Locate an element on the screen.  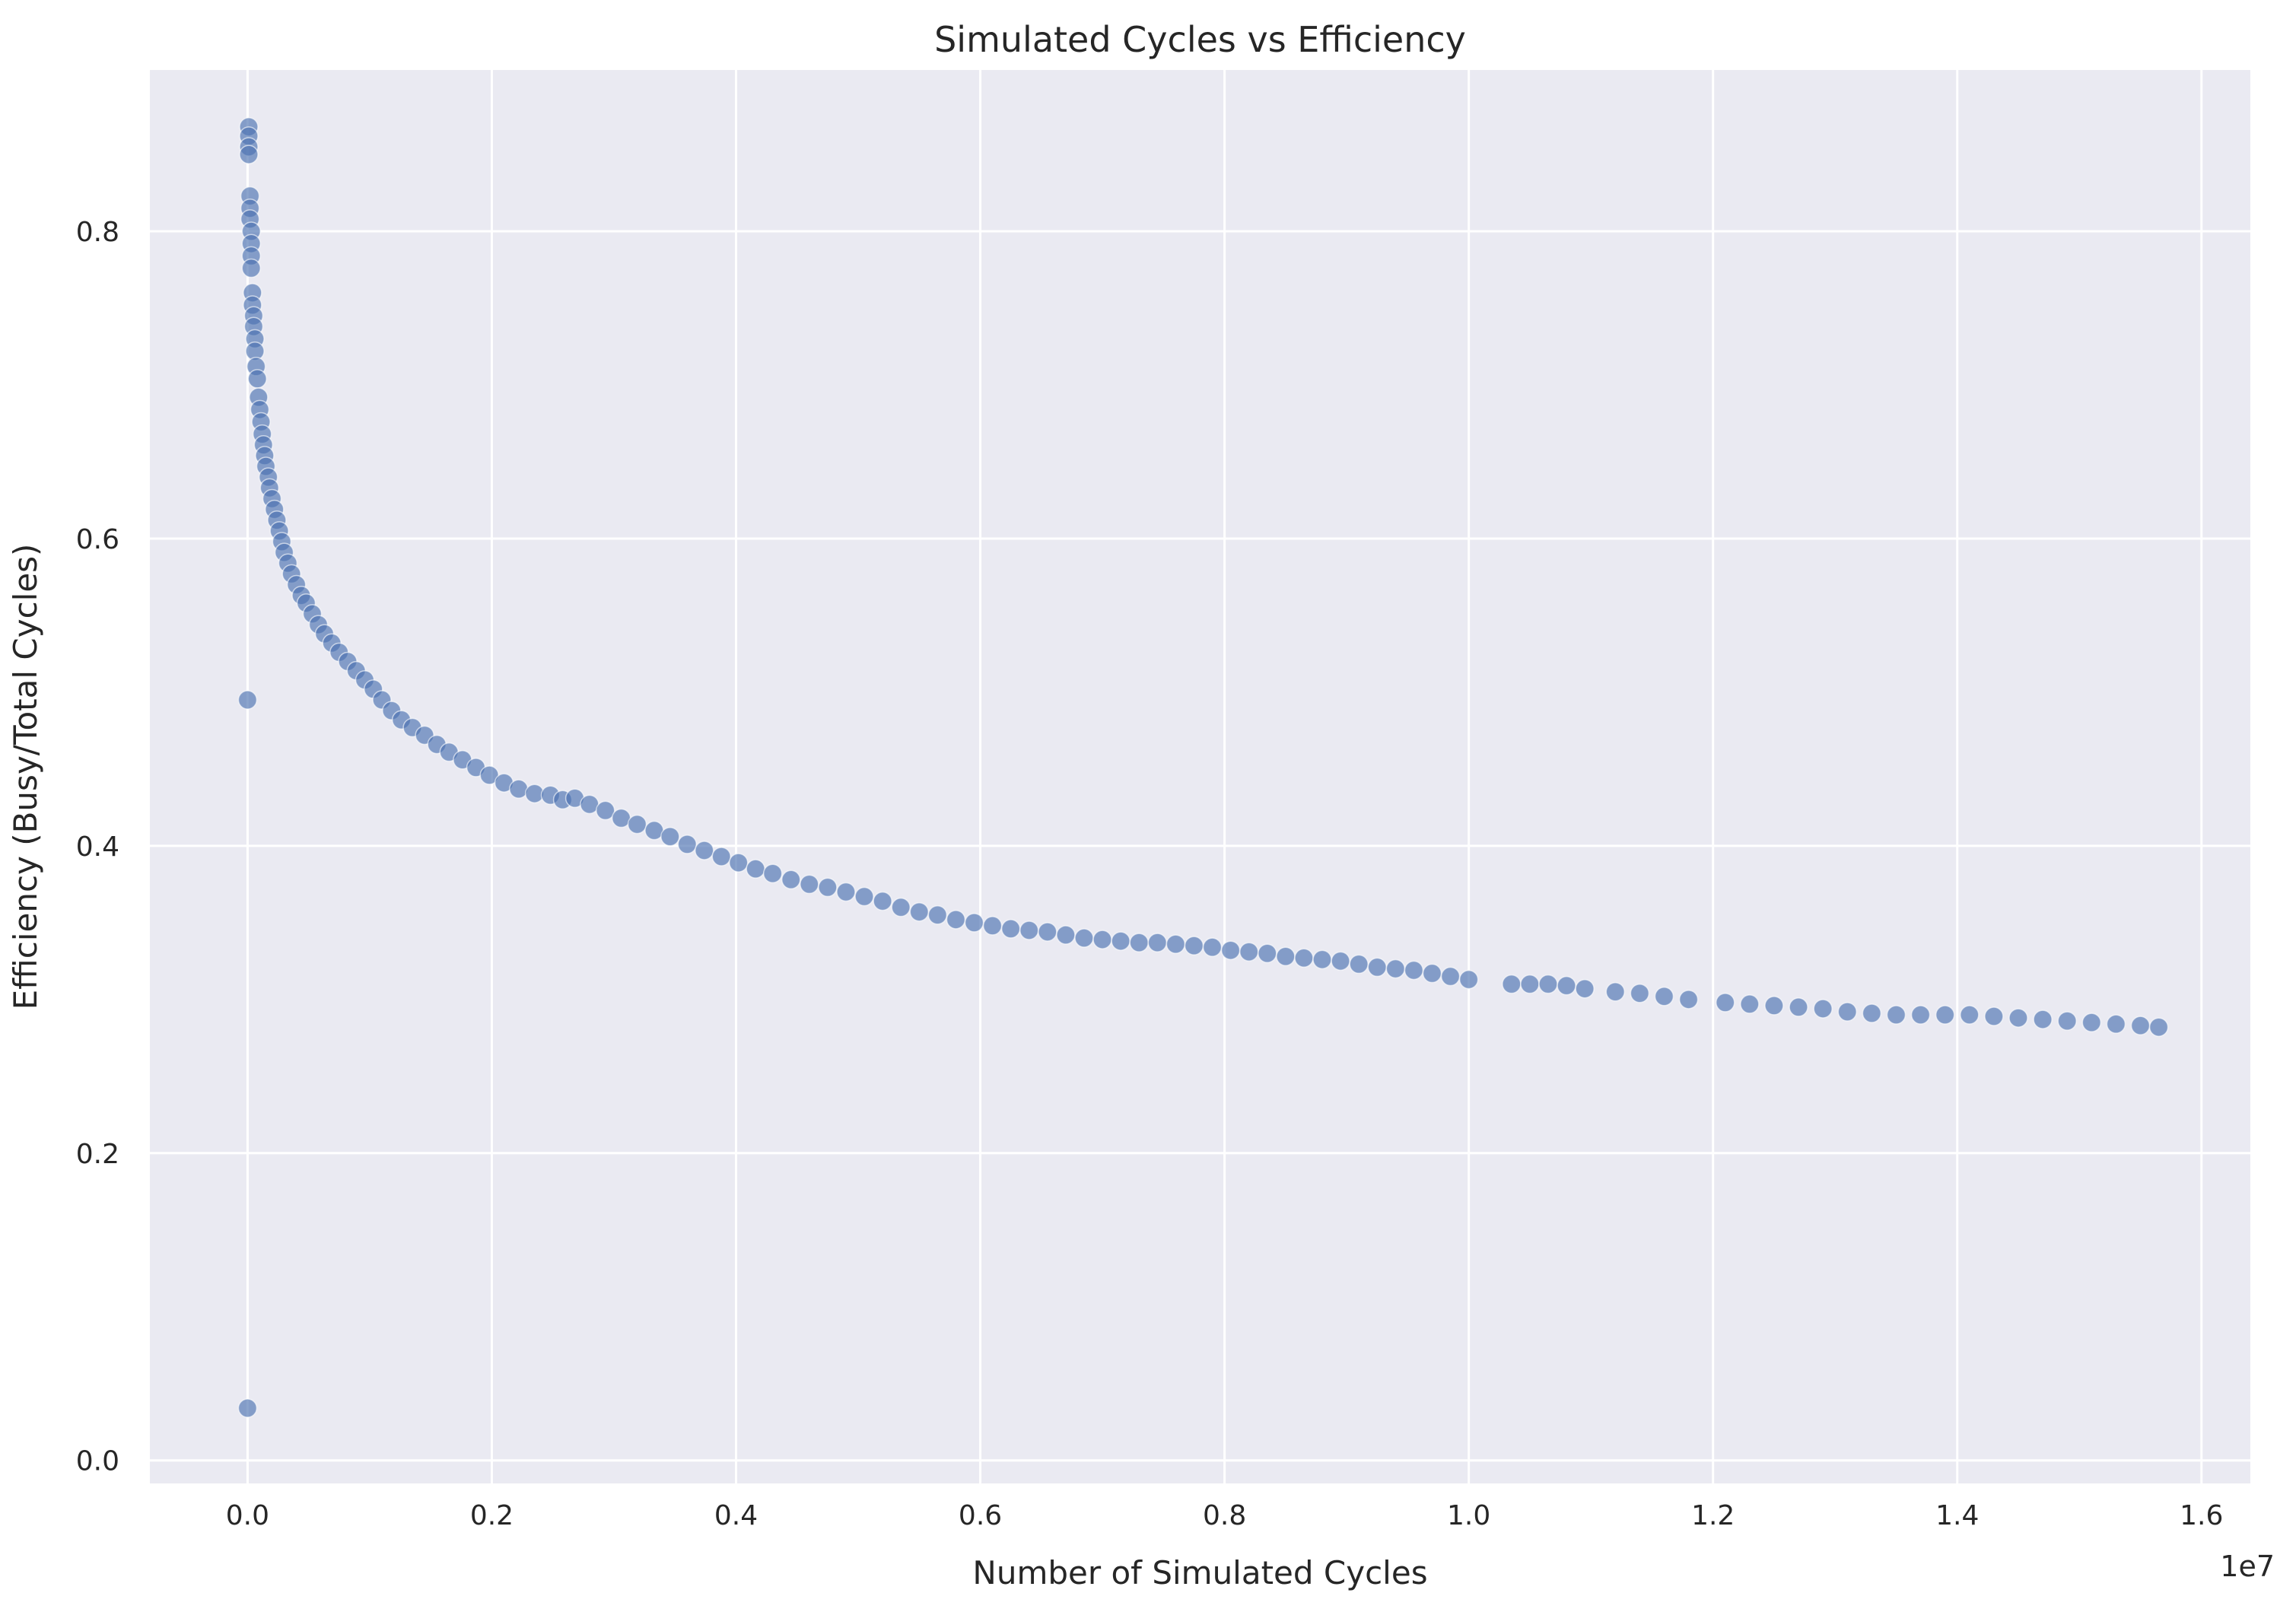
x-tick-label: 1.2 is located at coordinates (1713, 1515).